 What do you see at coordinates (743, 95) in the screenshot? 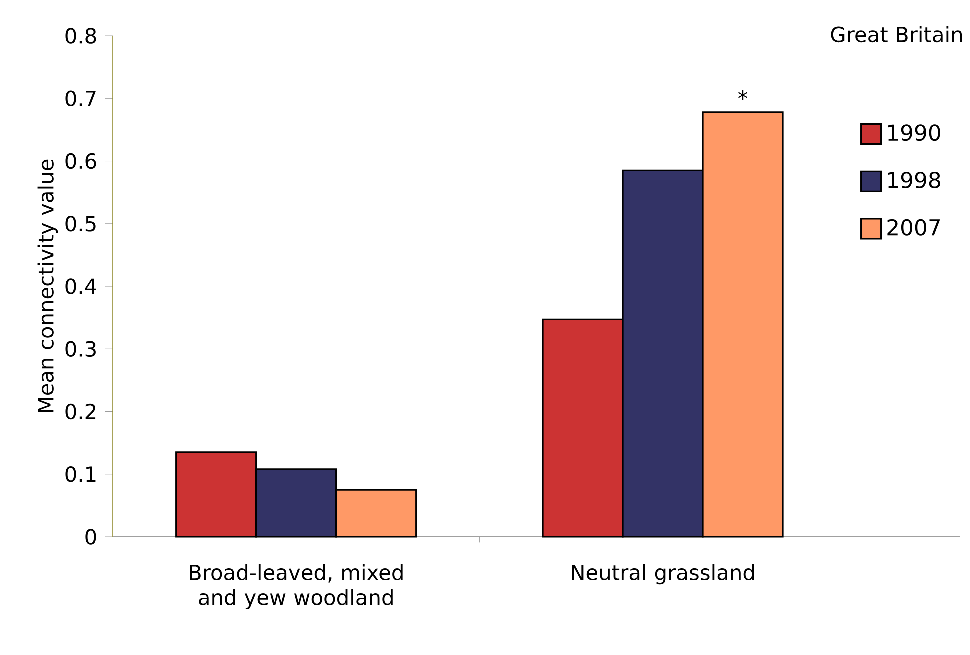
I see `annotation: *` at bounding box center [743, 95].